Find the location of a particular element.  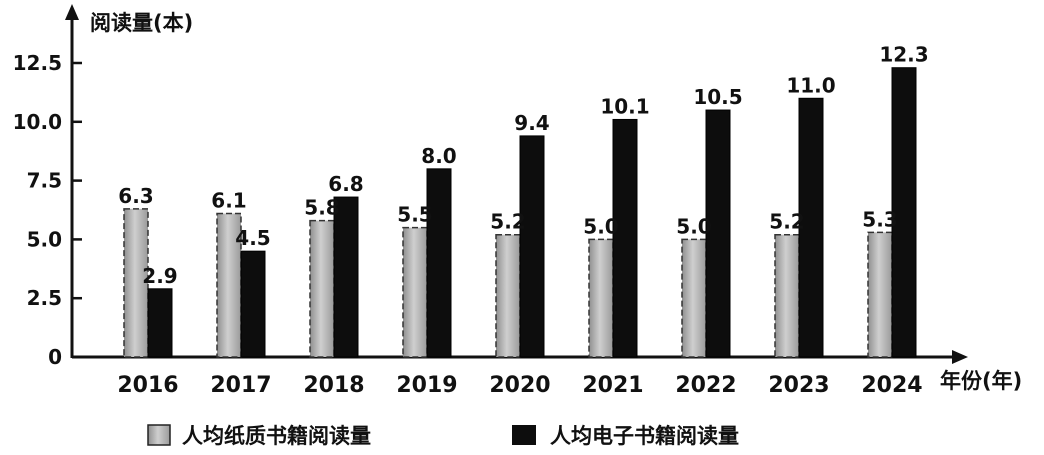

data-label-ebook: 11.0 is located at coordinates (810, 85).